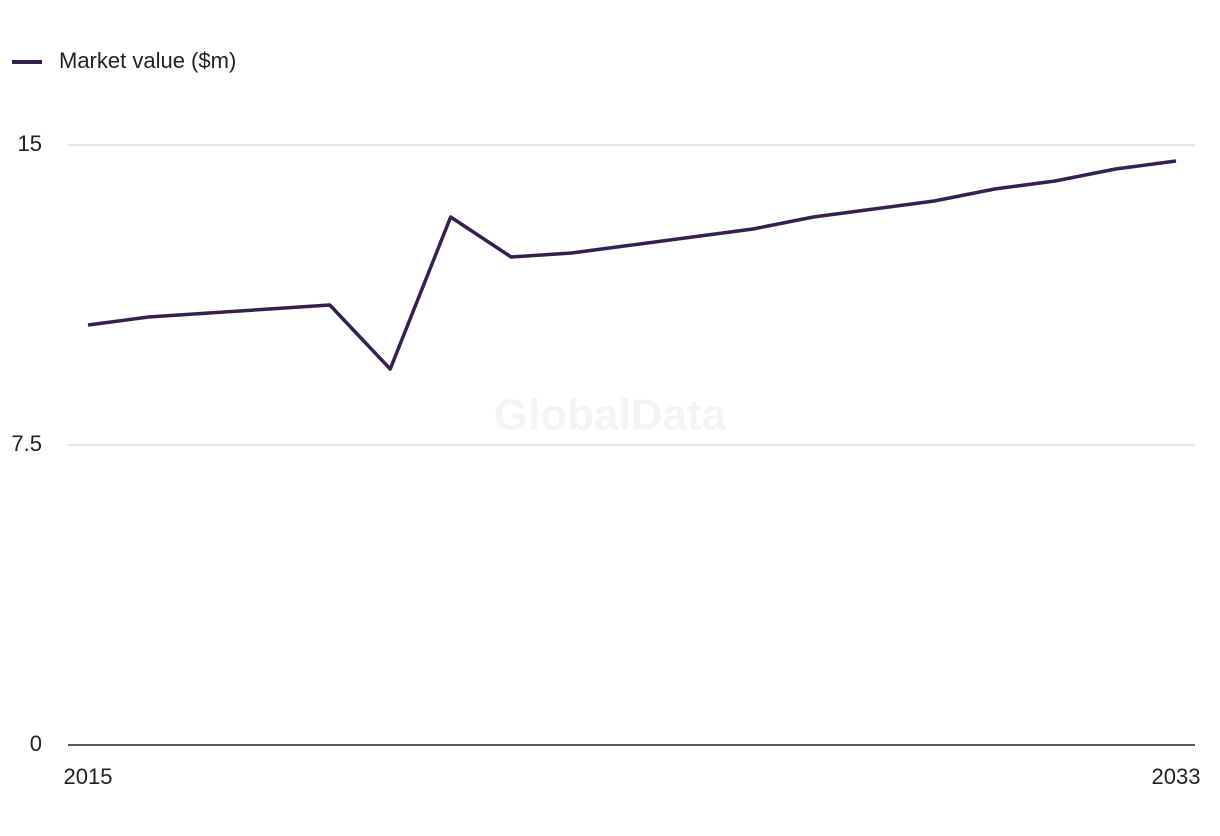 The height and width of the screenshot is (836, 1220). Describe the element at coordinates (36, 743) in the screenshot. I see `y-tick-label: 0` at that location.